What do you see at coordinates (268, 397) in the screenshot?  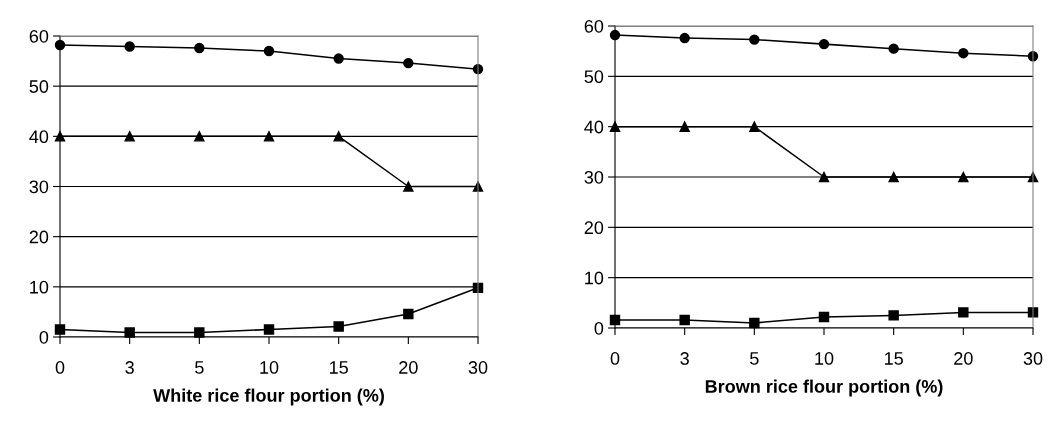 I see `x-axis-title: White rice flour portion (%)` at bounding box center [268, 397].